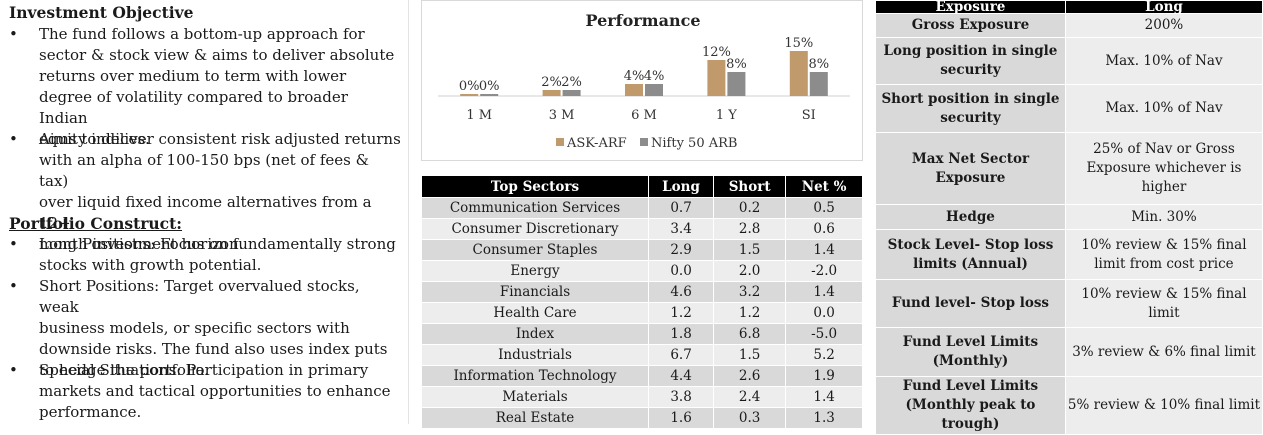 Image resolution: width=1263 pixels, height=435 pixels. I want to click on table-cell: Communication Services, so click(535, 208).